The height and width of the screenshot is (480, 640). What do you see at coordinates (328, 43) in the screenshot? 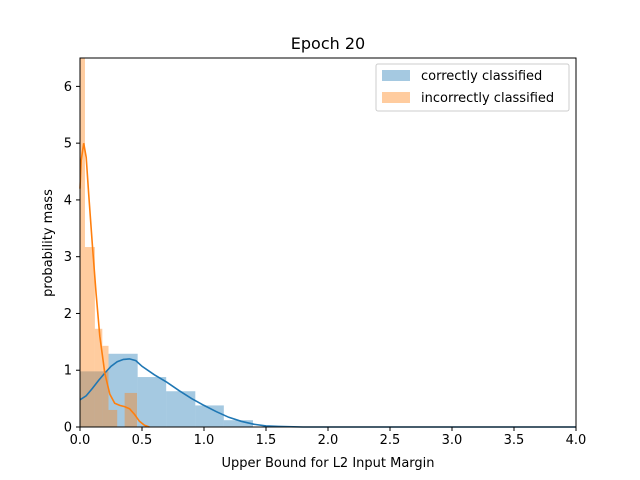
I see `chart-title: Epoch 20` at bounding box center [328, 43].